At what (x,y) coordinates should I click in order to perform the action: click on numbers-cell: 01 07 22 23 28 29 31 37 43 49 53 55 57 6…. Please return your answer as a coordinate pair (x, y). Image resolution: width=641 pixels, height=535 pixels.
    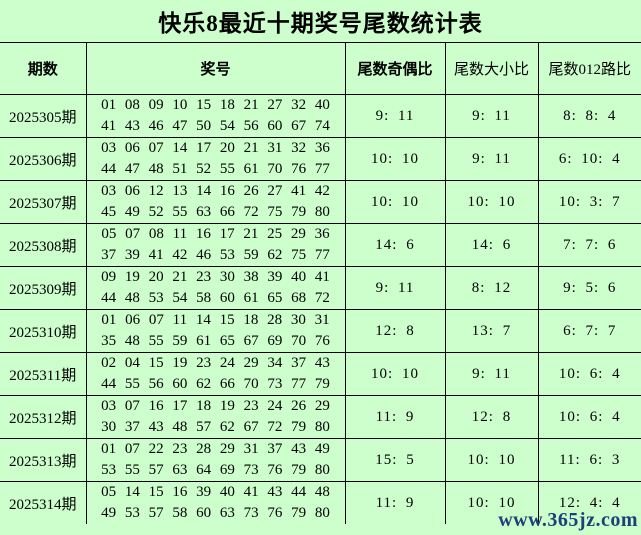
    Looking at the image, I should click on (215, 460).